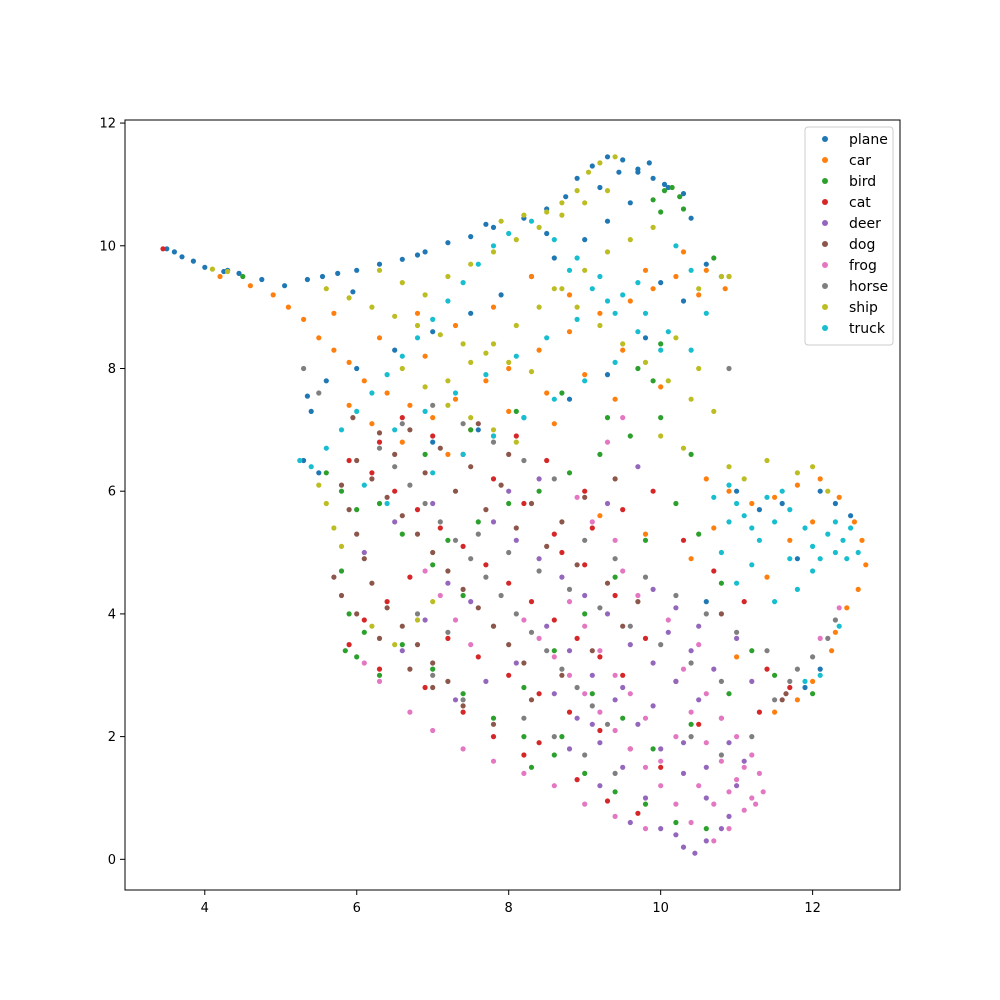  I want to click on y-tick-label: 6, so click(112, 492).